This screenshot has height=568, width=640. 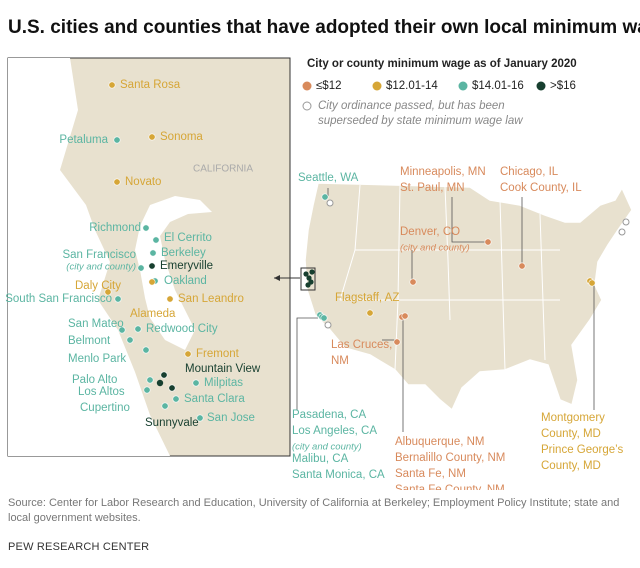 What do you see at coordinates (361, 345) in the screenshot?
I see `city-label: Las Cruces,` at bounding box center [361, 345].